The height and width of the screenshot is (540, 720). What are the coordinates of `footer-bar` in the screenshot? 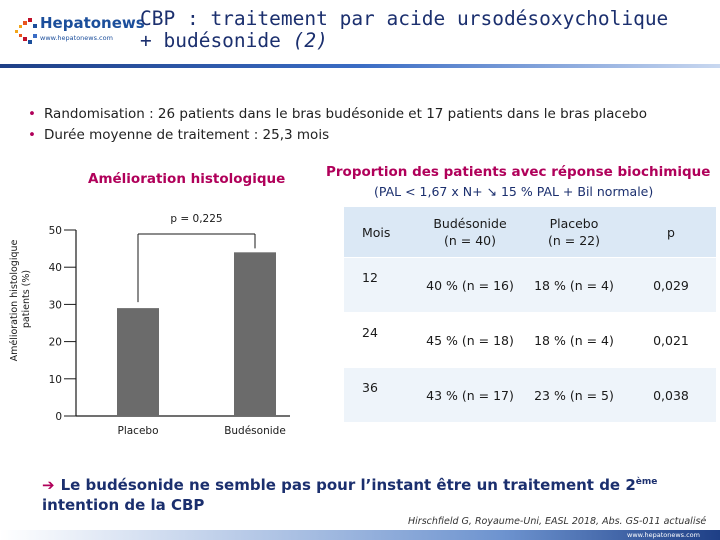 It's located at (360, 535).